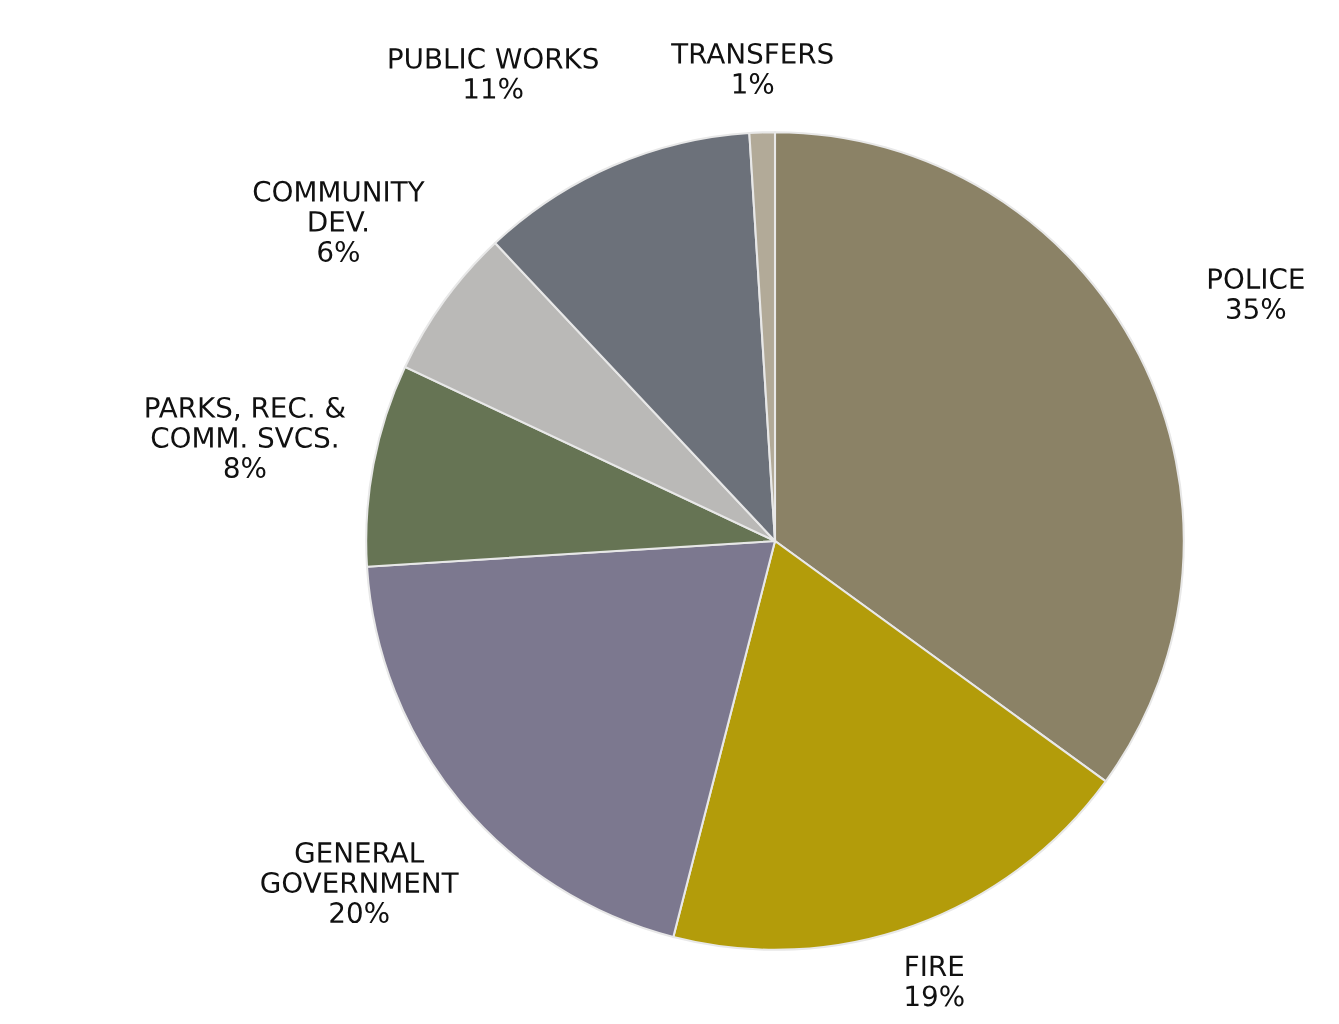 This screenshot has height=1024, width=1339. I want to click on slice-label: PARKS, REC. & COMM. SVCS., so click(246, 422).